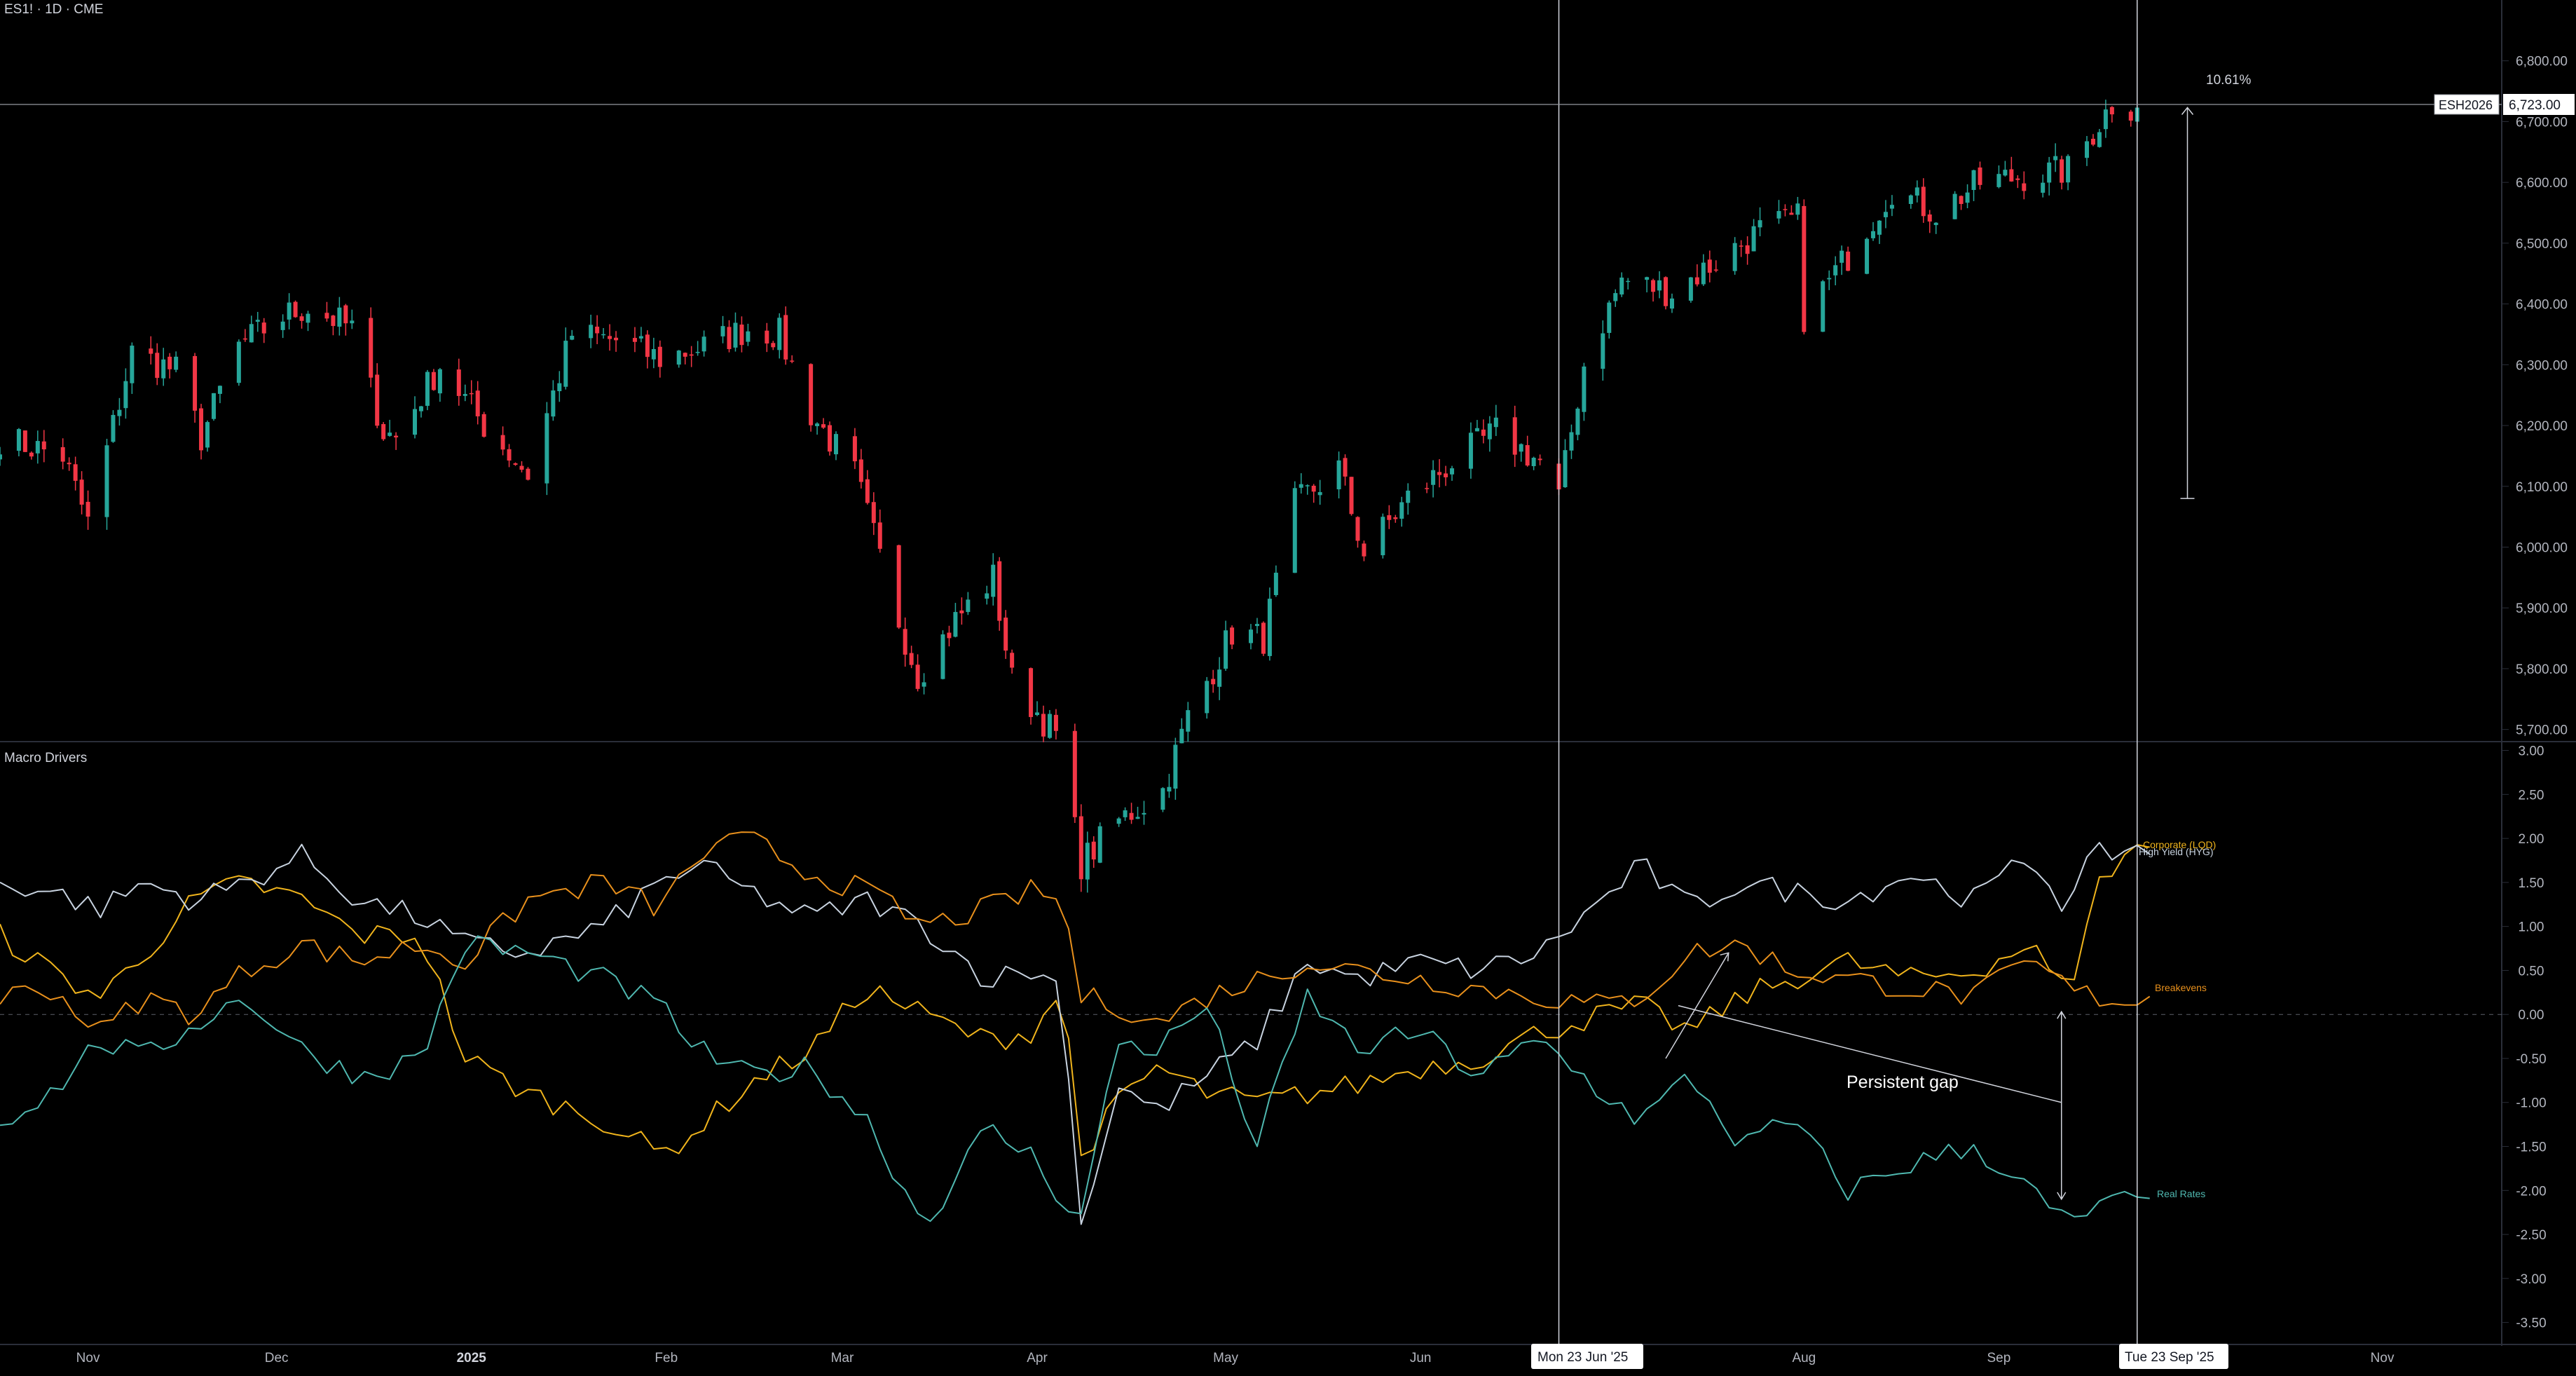  What do you see at coordinates (2542, 123) in the screenshot?
I see `price-tick-label: 6,700.00` at bounding box center [2542, 123].